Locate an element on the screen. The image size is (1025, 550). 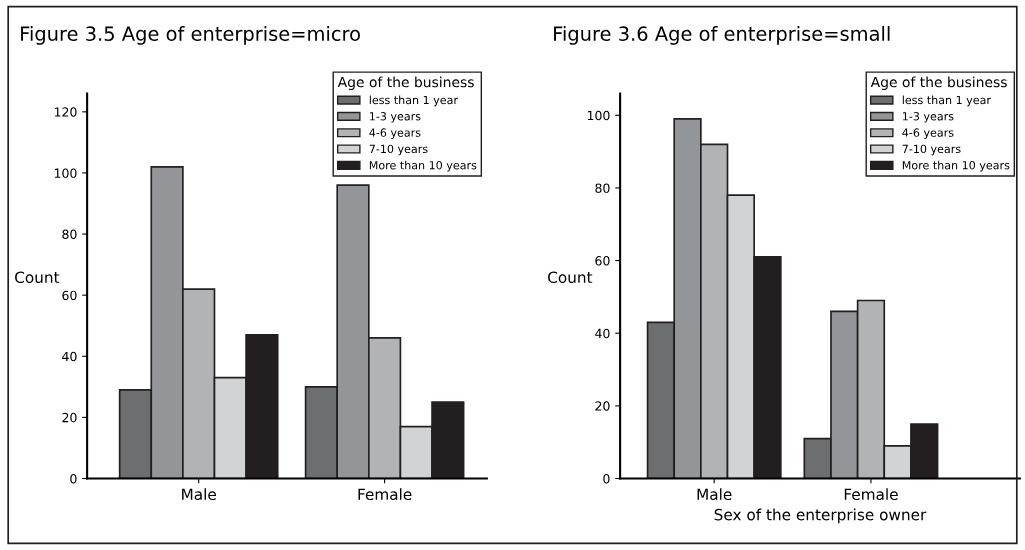
y-tick-label: 120 is located at coordinates (65, 112).